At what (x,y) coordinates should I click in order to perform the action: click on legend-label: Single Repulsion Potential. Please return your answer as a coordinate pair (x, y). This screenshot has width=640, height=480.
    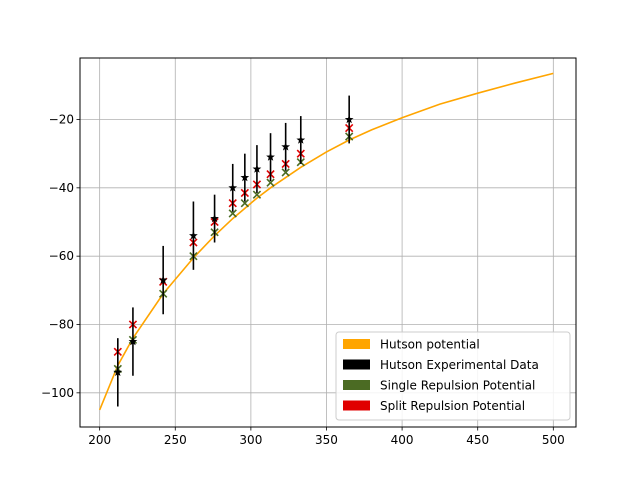
    Looking at the image, I should click on (457, 386).